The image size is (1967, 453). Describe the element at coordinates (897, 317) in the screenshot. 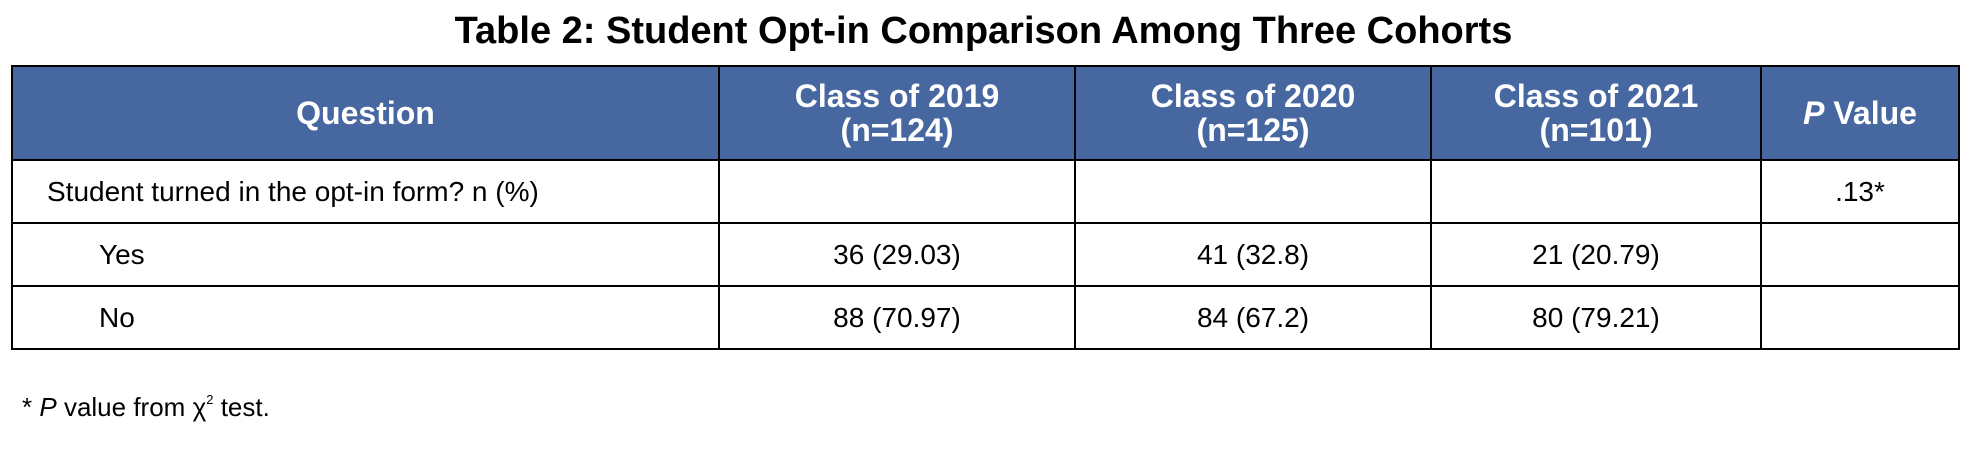

I see `table-cell: 88 (70.97)` at that location.